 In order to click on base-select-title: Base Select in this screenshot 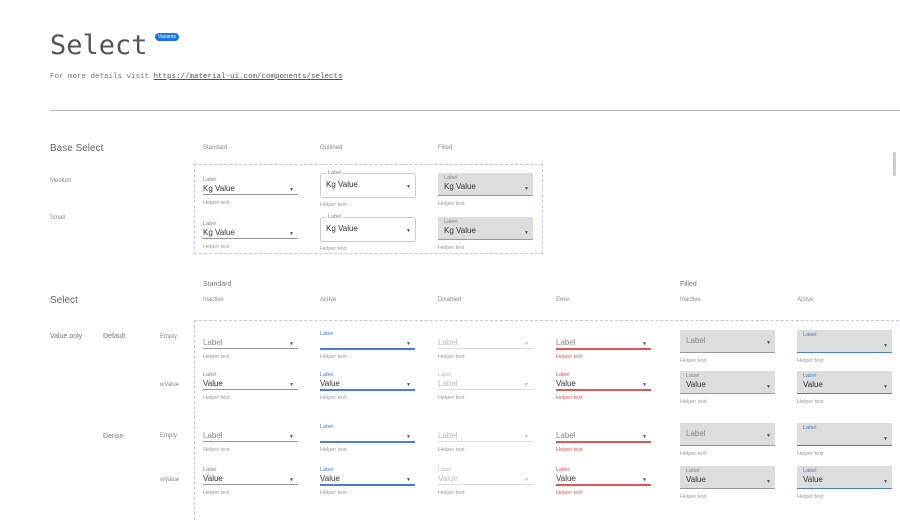, I will do `click(77, 148)`.